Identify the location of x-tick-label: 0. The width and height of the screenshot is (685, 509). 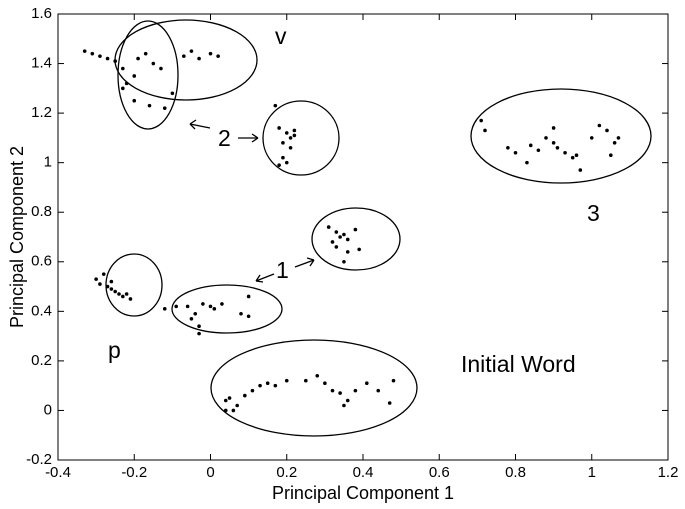
(210, 472).